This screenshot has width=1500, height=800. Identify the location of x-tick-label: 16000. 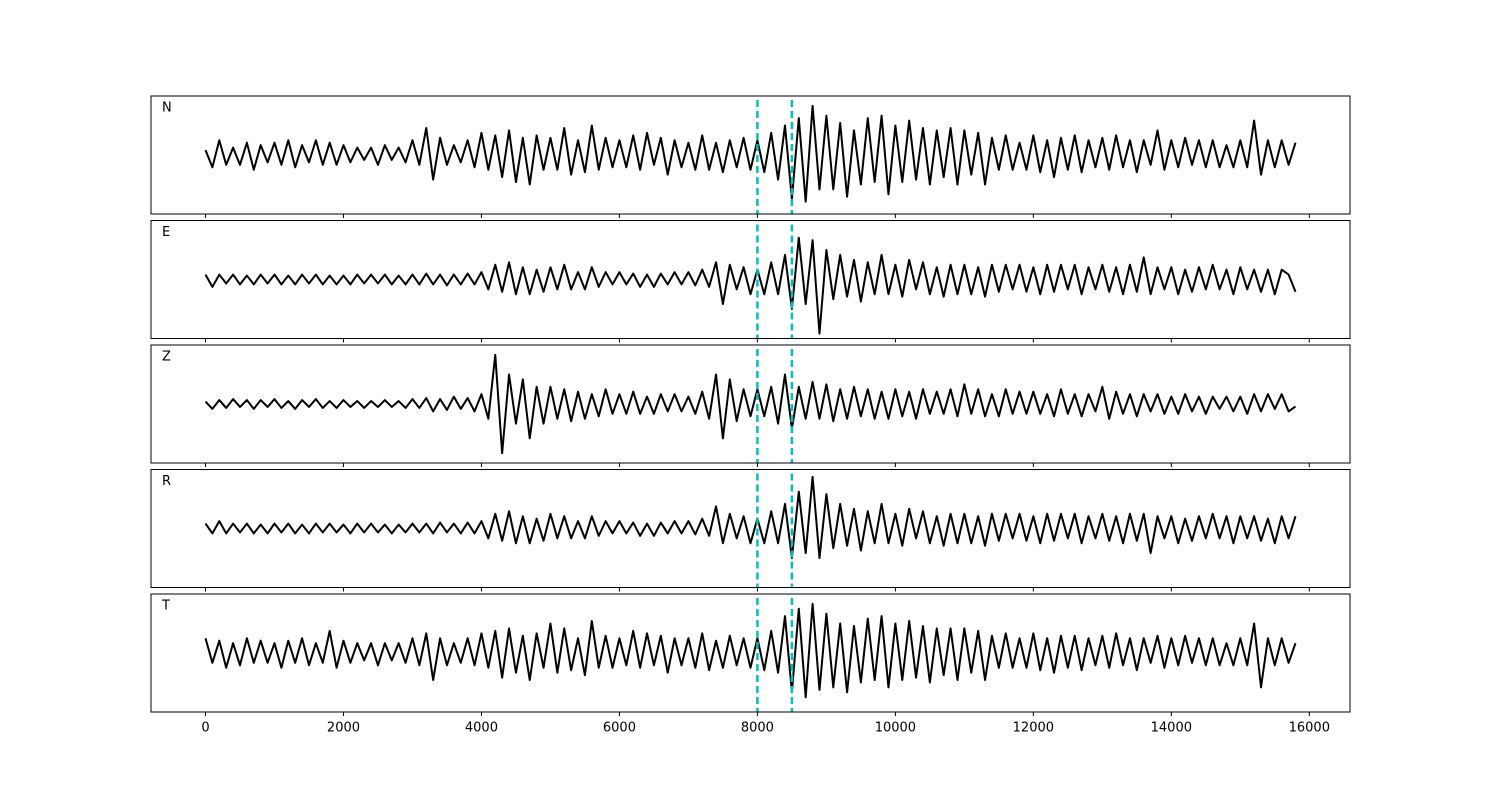
(1309, 728).